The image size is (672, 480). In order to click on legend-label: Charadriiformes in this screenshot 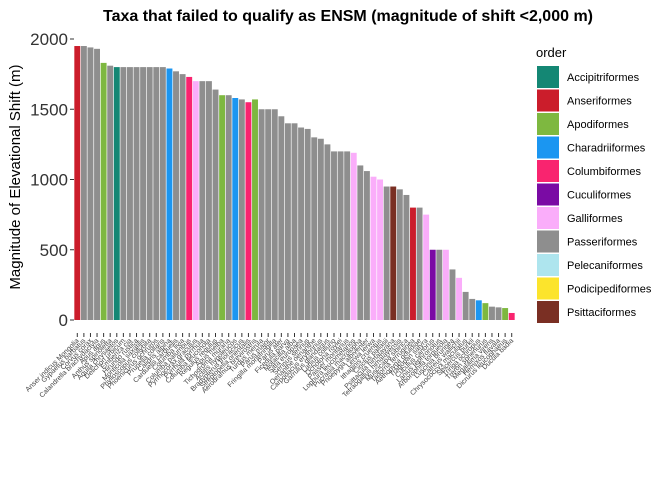, I will do `click(606, 149)`.